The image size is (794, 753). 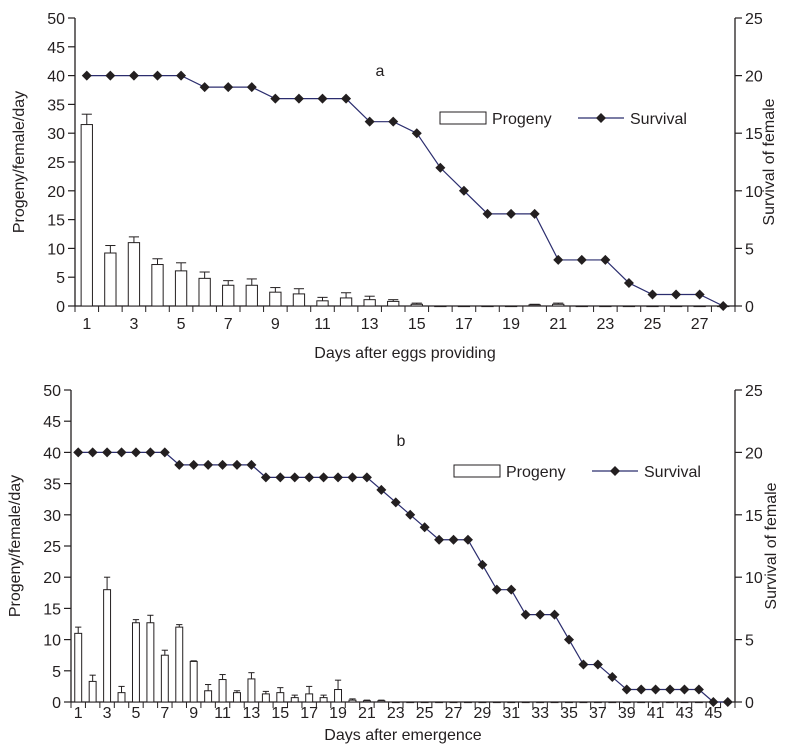 I want to click on x-tick-label: 45, so click(x=713, y=713).